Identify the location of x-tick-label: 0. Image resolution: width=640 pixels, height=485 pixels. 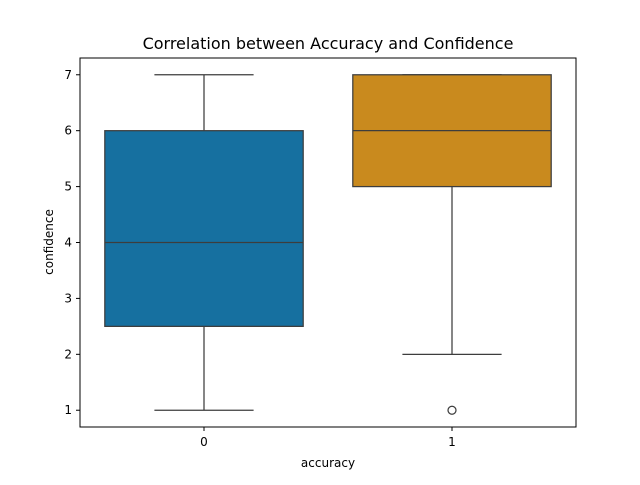
(204, 442).